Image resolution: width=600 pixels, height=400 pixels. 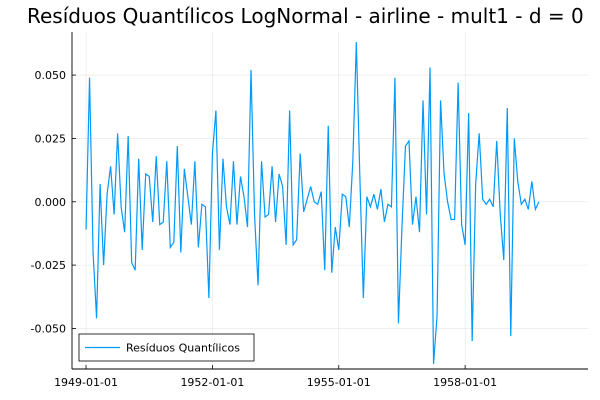 I want to click on y-tick-label: -0.025, so click(x=48, y=265).